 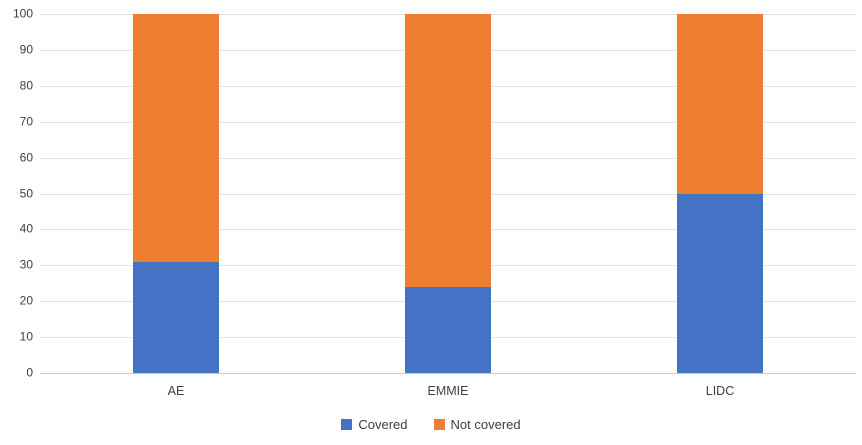 I want to click on y-axis-tick-label: 0, so click(x=29, y=372).